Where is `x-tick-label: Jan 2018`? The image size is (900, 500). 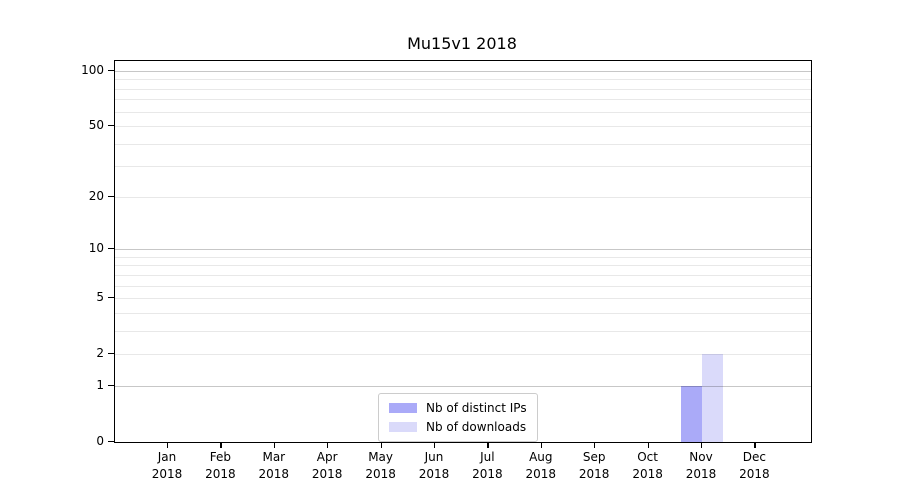 x-tick-label: Jan 2018 is located at coordinates (167, 465).